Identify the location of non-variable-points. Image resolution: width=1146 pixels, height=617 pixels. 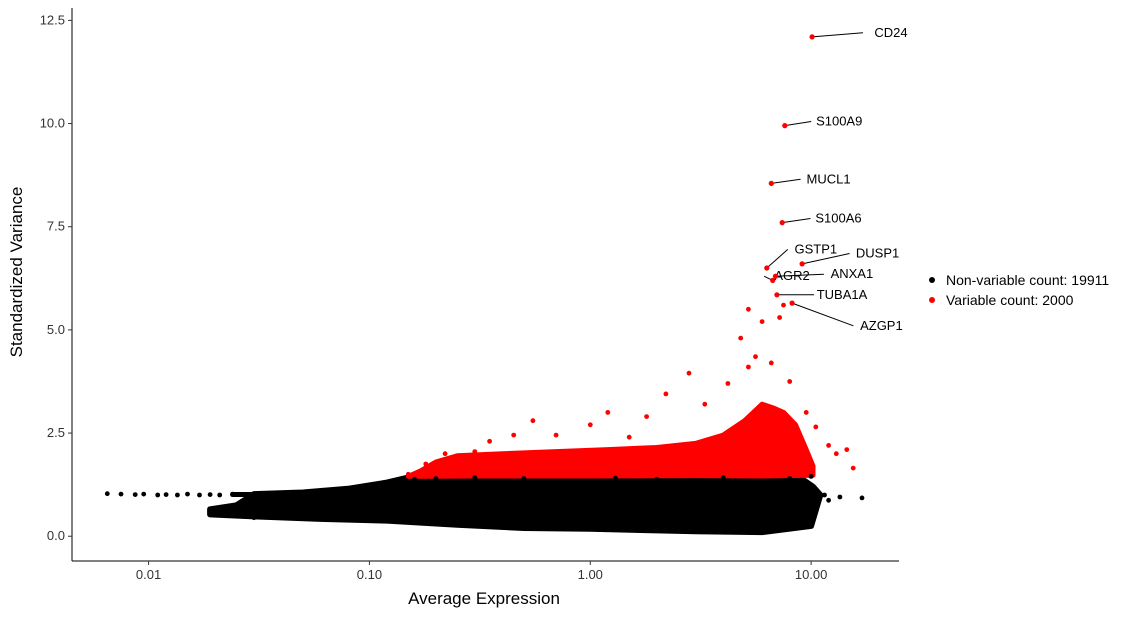
(484, 504).